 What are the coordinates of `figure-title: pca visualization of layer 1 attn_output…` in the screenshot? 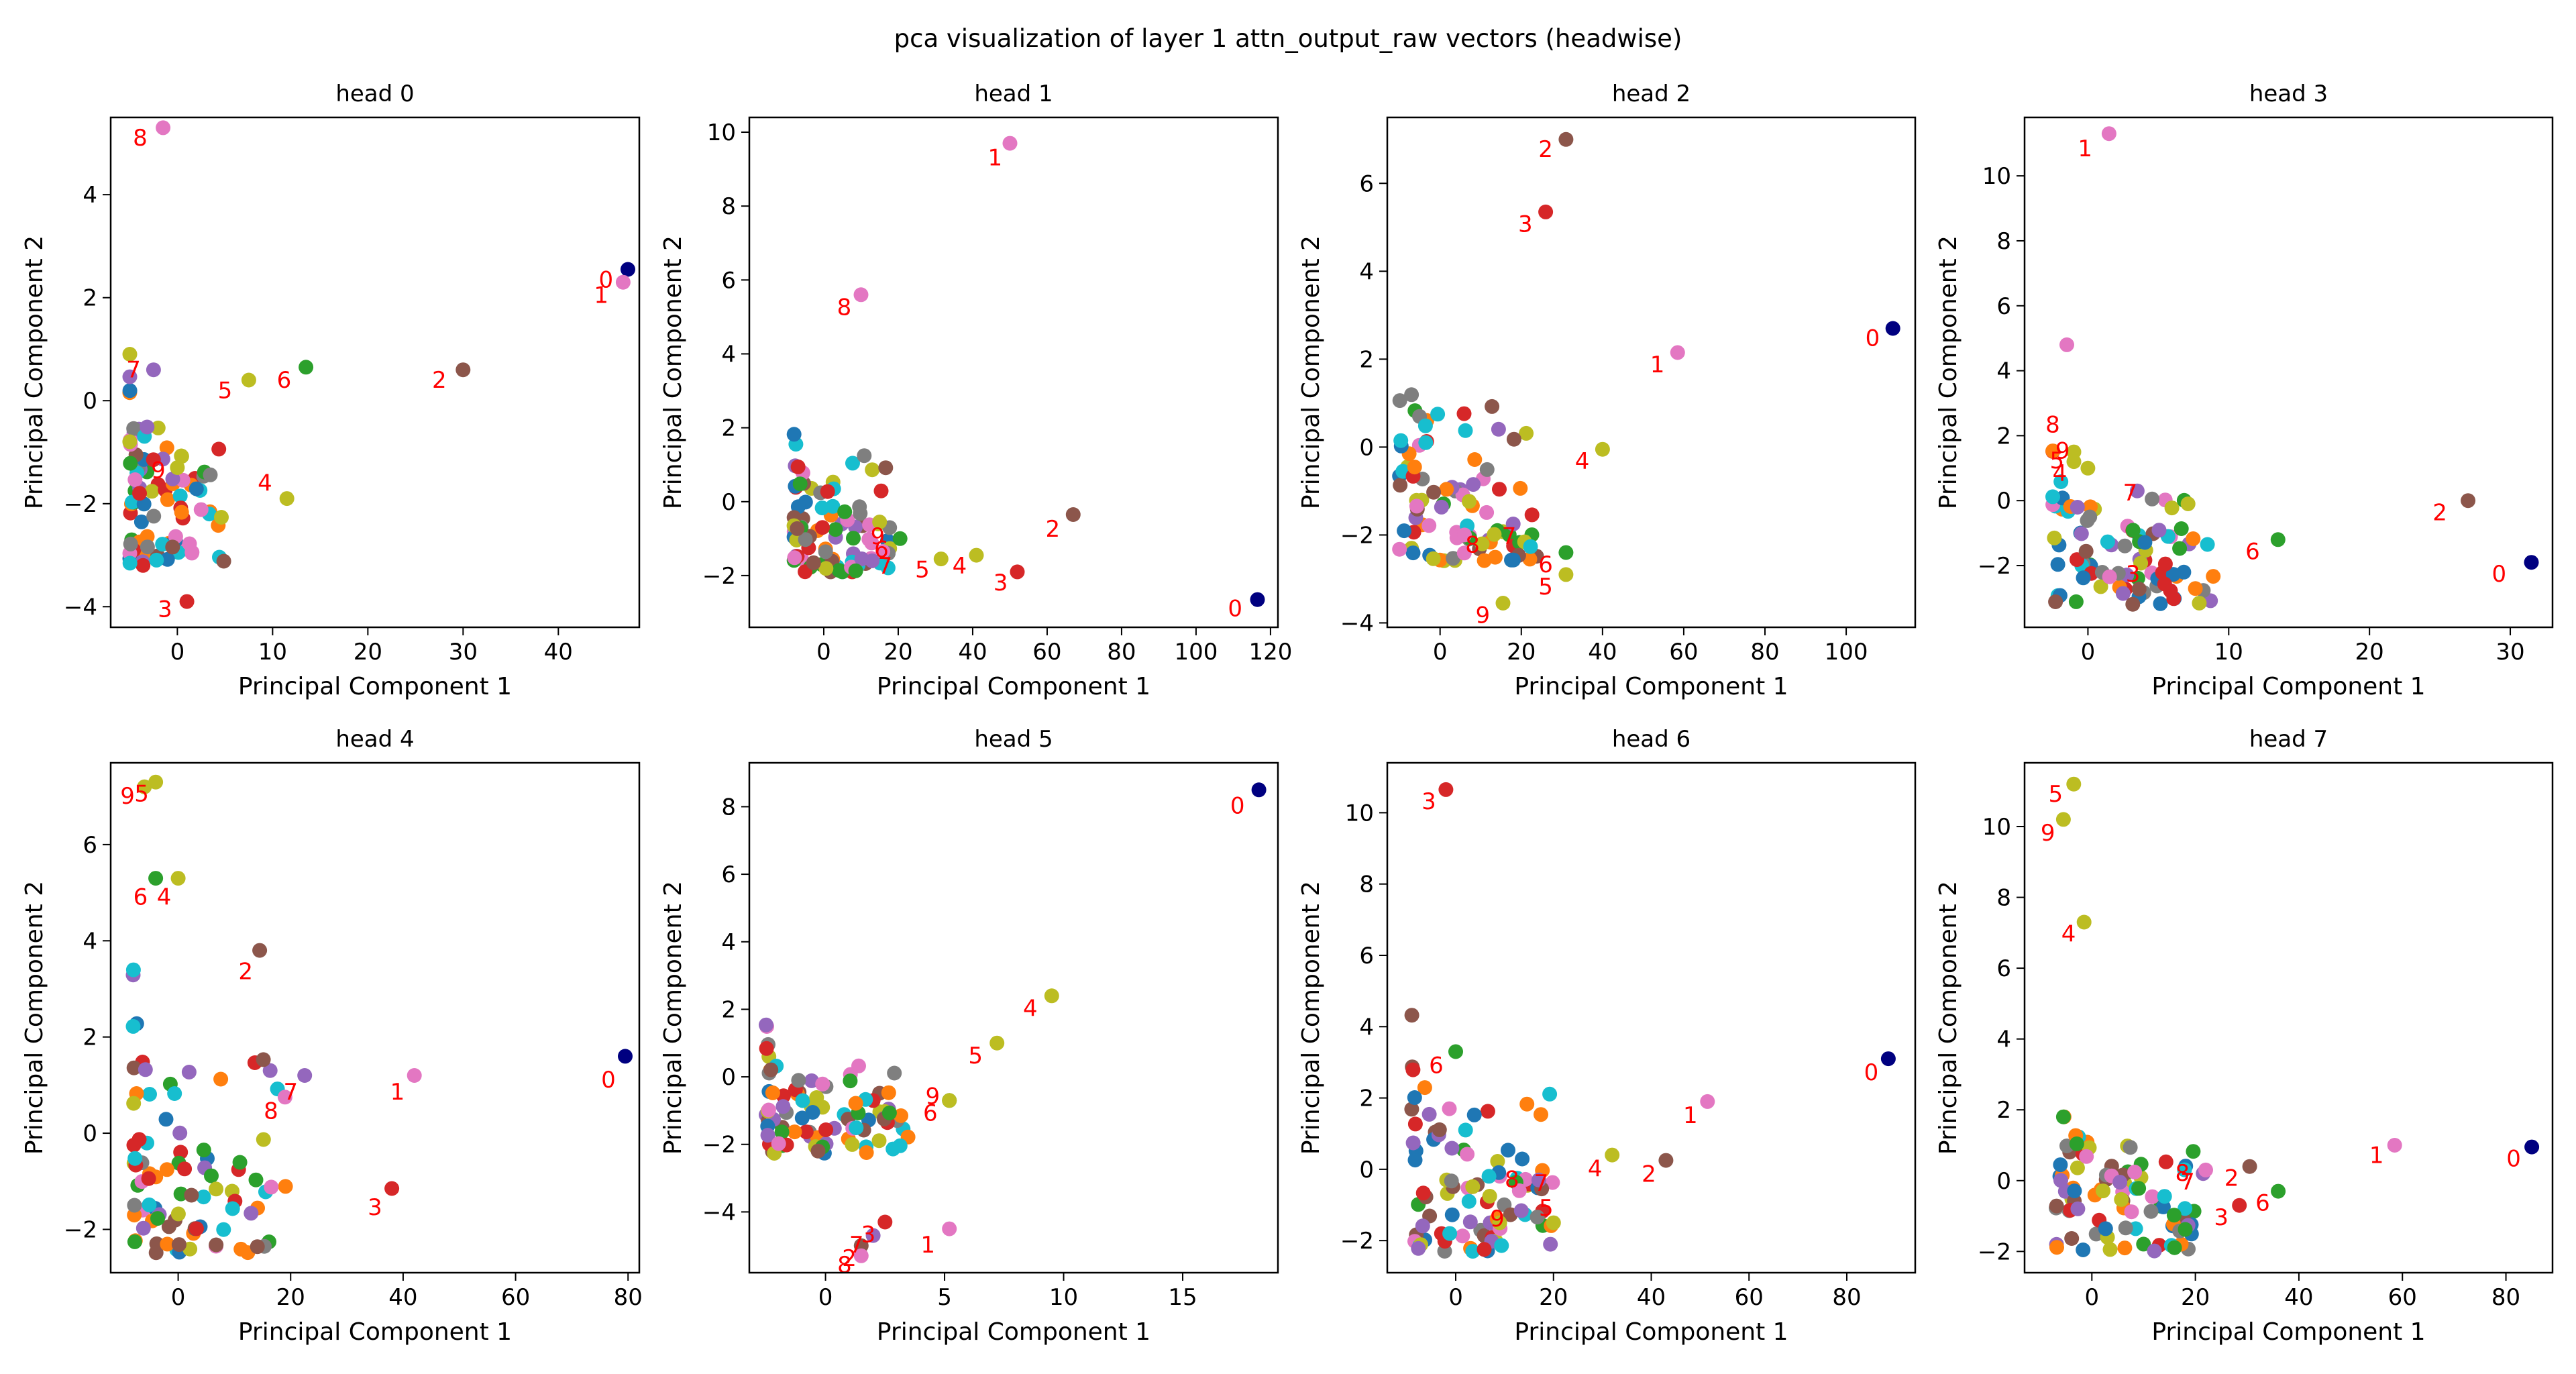 It's located at (1288, 38).